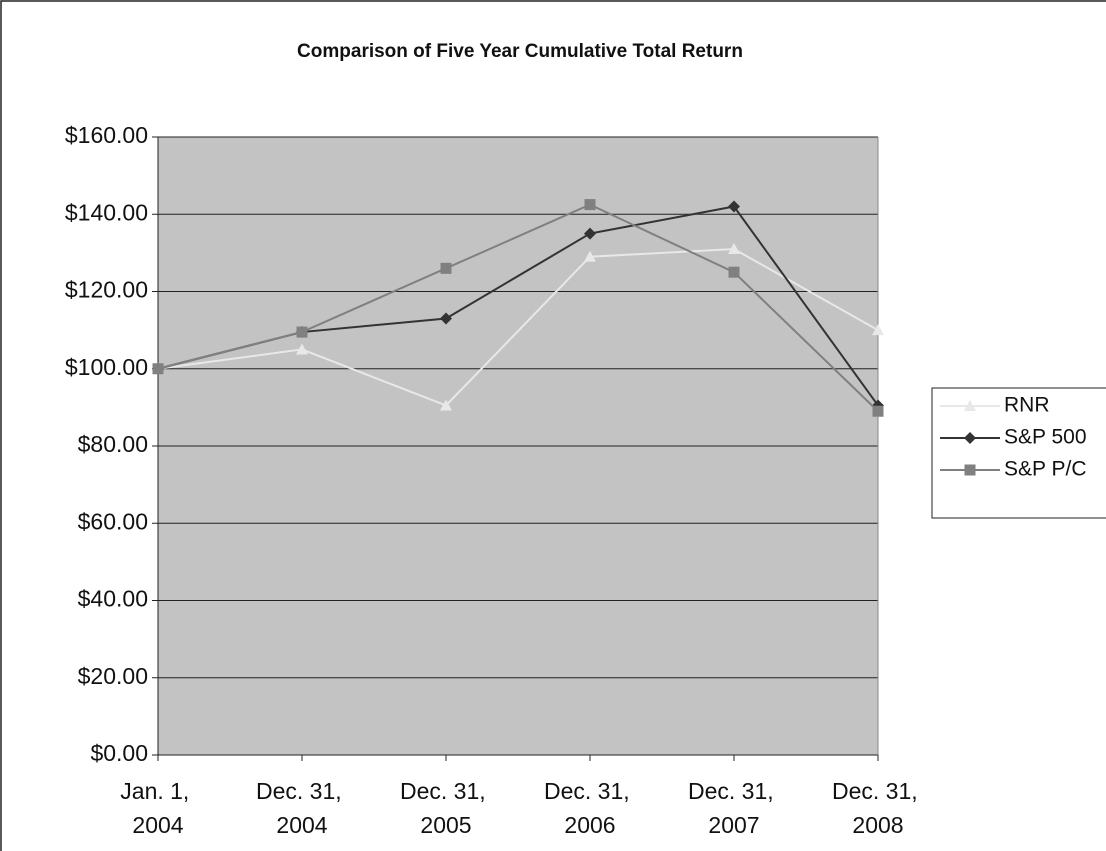  Describe the element at coordinates (1027, 405) in the screenshot. I see `legend-label: RNR` at that location.